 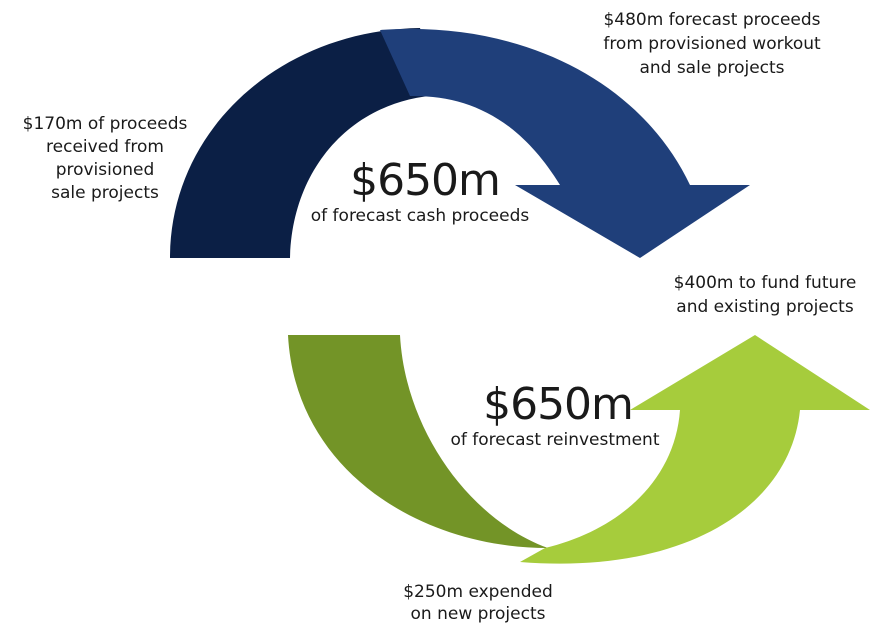 I want to click on expended-arc, so click(x=418, y=441).